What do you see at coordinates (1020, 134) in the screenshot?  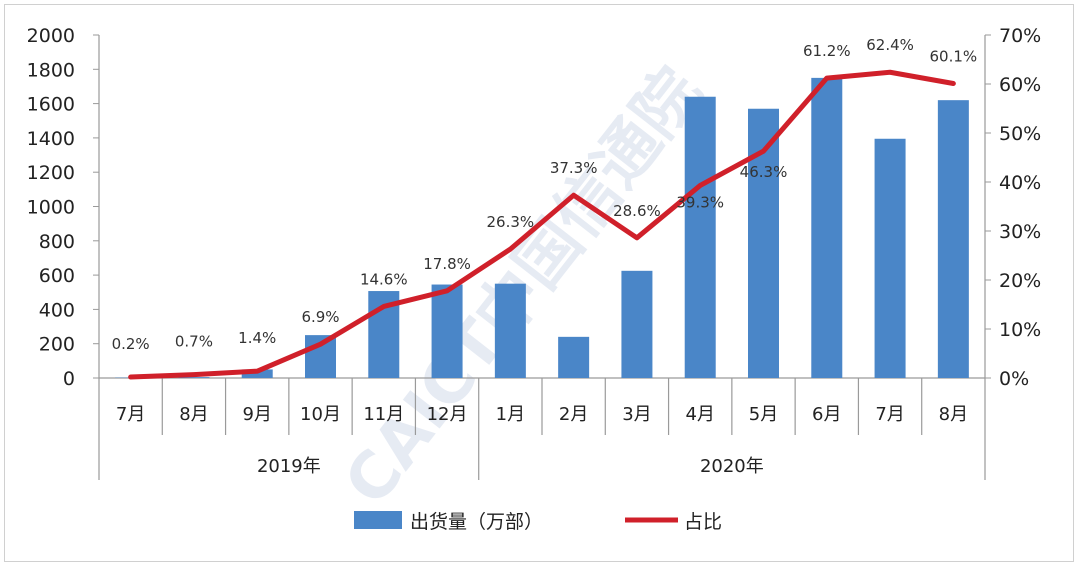 I see `right-tick-label: 50%` at bounding box center [1020, 134].